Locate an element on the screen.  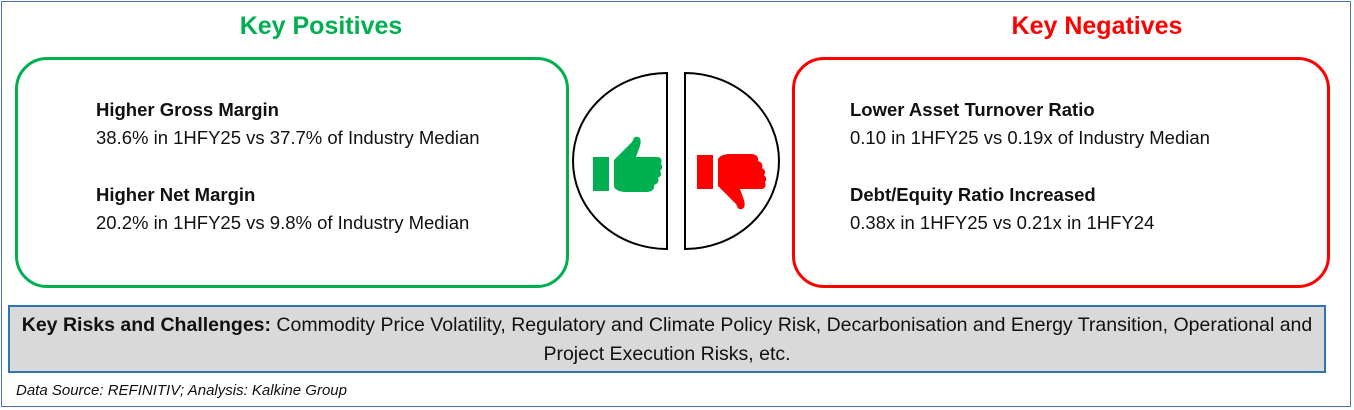
key-positives-title: Key Positives is located at coordinates (321, 26).